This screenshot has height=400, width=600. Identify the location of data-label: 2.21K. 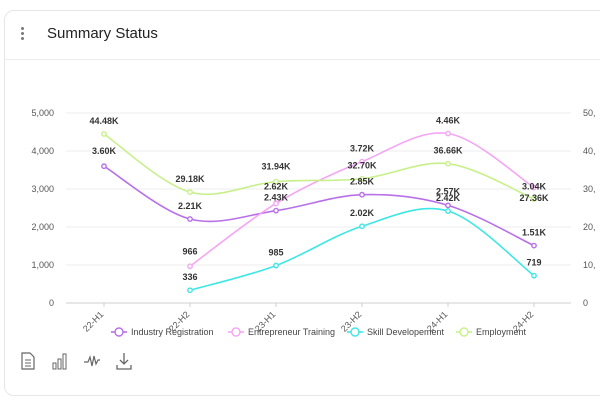
(190, 206).